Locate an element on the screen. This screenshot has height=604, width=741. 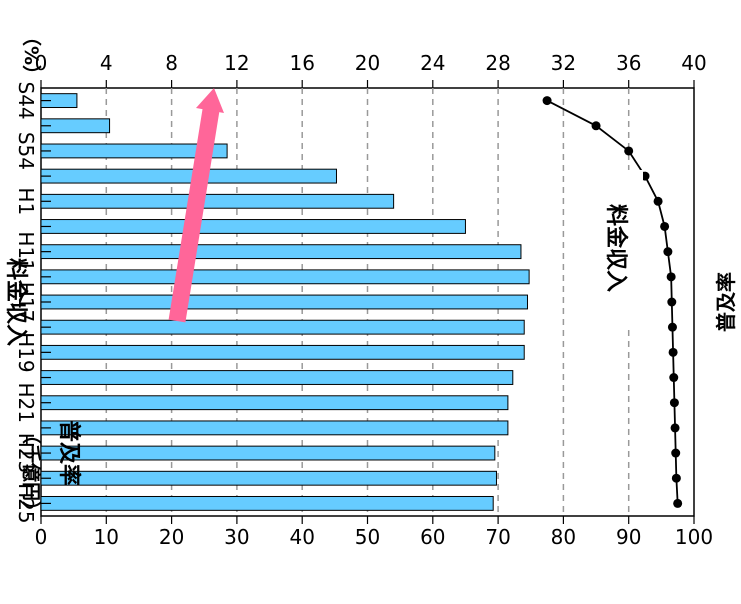
line-annotation: 普及率 is located at coordinates (69, 453).